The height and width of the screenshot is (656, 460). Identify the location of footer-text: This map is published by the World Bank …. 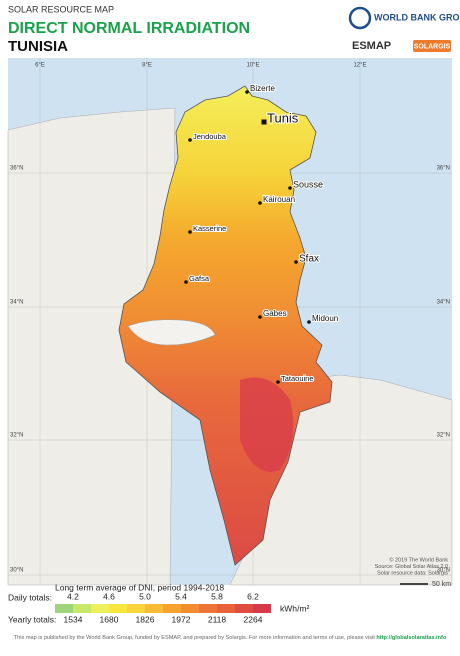
(195, 638).